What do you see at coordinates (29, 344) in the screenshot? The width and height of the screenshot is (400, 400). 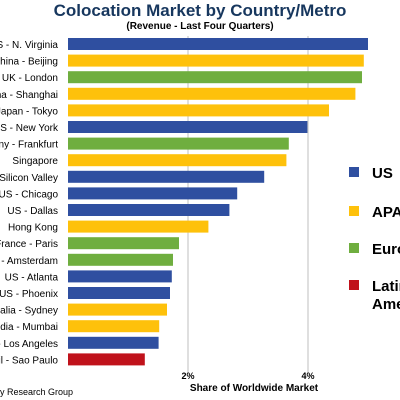 I see `category-label: US - Los Angeles` at bounding box center [29, 344].